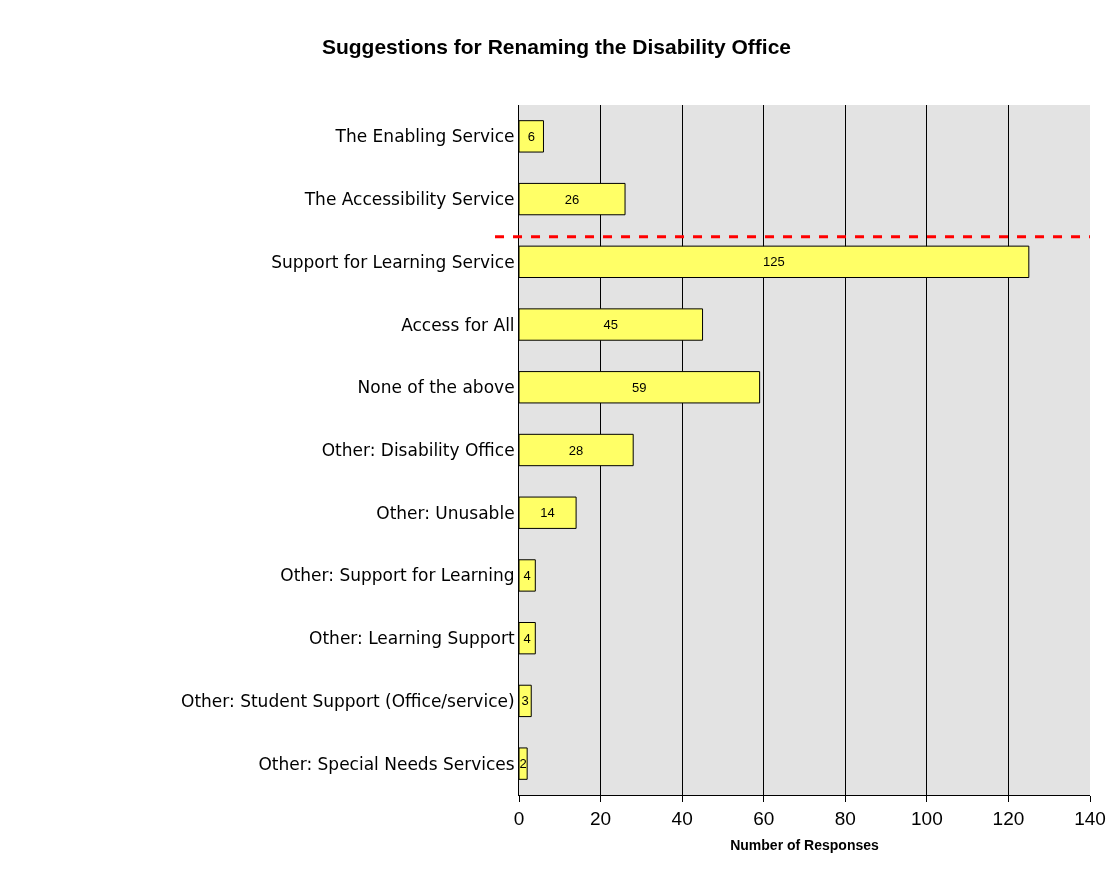  What do you see at coordinates (927, 818) in the screenshot?
I see `x-tick-label: 100` at bounding box center [927, 818].